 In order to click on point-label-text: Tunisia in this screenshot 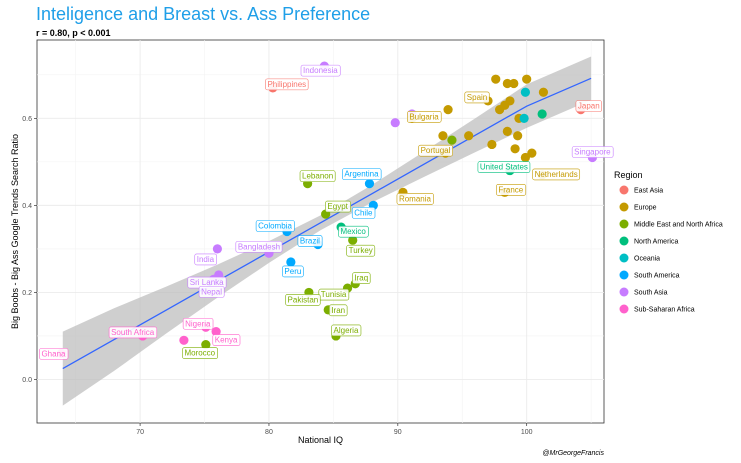, I will do `click(334, 294)`.